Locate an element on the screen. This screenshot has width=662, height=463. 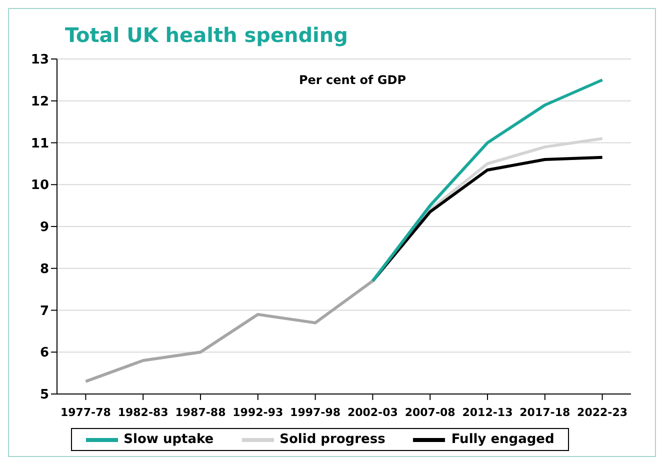
y-tick-label: 7 is located at coordinates (44, 311).